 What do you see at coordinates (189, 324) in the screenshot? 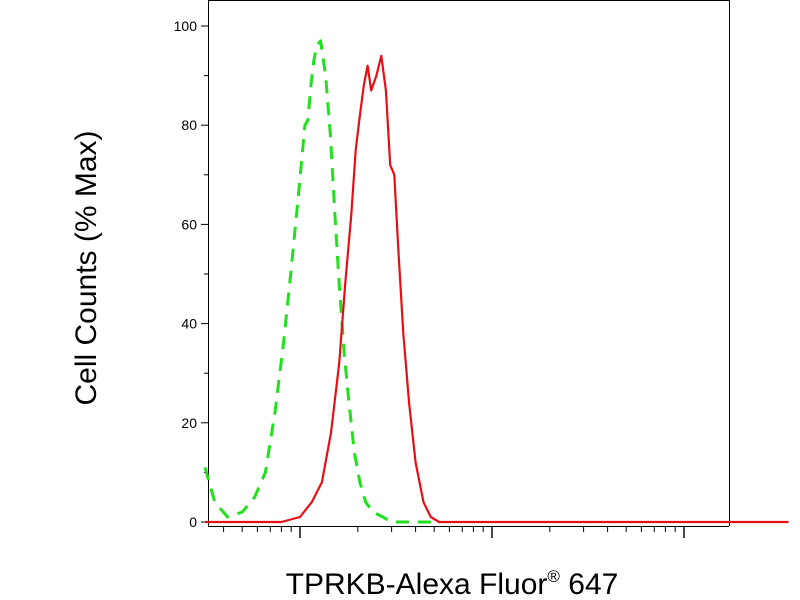
I see `y-tick-label: 40` at bounding box center [189, 324].